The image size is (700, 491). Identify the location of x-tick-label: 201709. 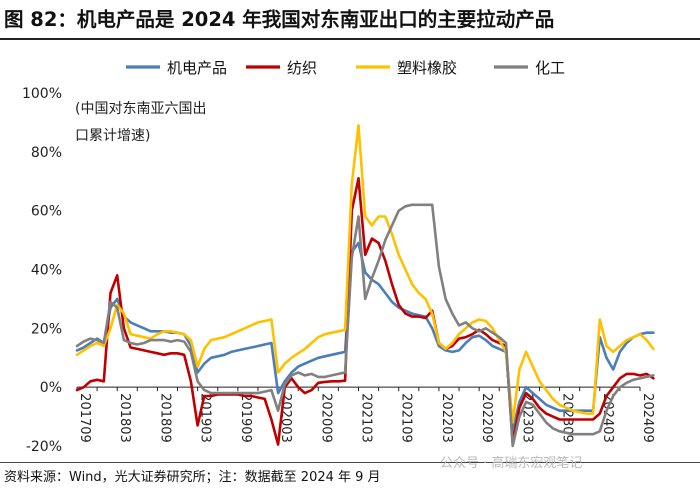
(84, 418).